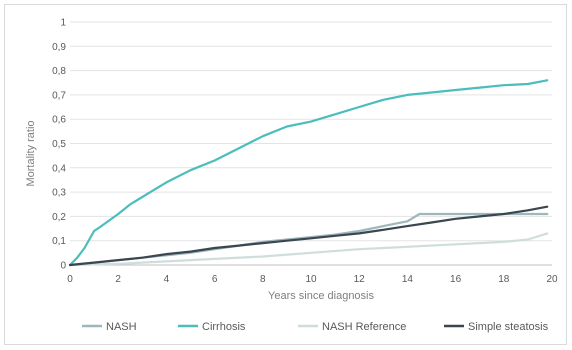 The width and height of the screenshot is (572, 350). What do you see at coordinates (360, 279) in the screenshot?
I see `x-tick-label: 12` at bounding box center [360, 279].